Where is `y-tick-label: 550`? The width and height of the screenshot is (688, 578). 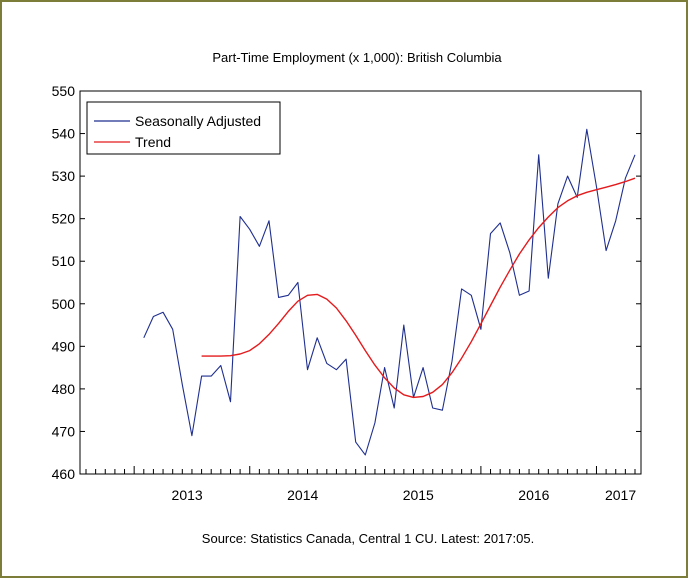
y-tick-label: 550 is located at coordinates (64, 91).